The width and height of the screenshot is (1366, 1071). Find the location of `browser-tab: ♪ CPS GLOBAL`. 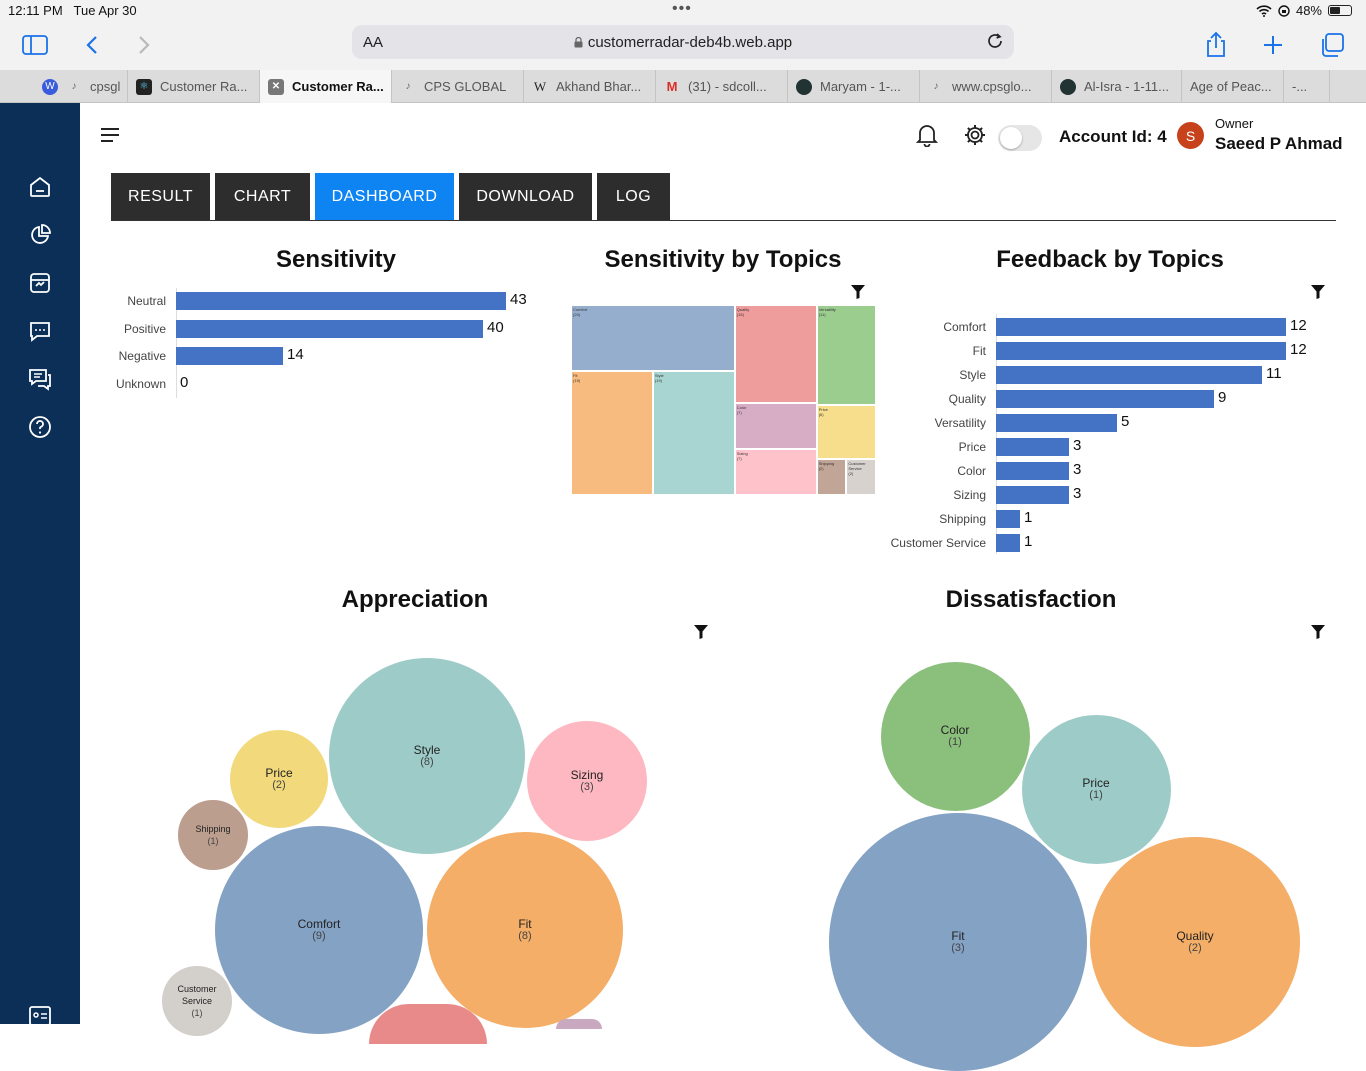

browser-tab: ♪ CPS GLOBAL is located at coordinates (458, 86).